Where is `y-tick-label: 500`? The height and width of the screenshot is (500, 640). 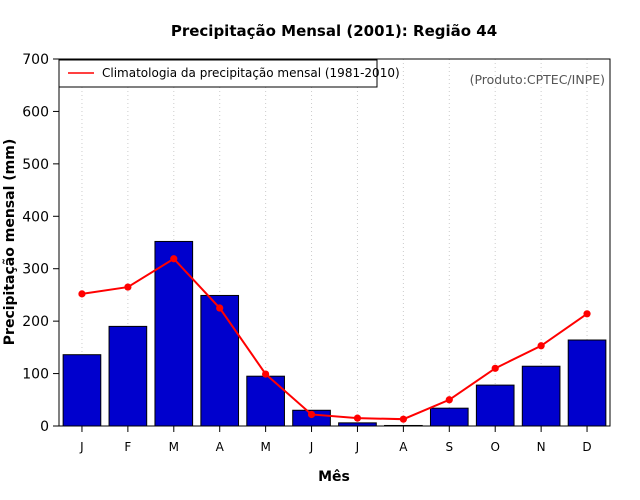 y-tick-label: 500 is located at coordinates (35, 165).